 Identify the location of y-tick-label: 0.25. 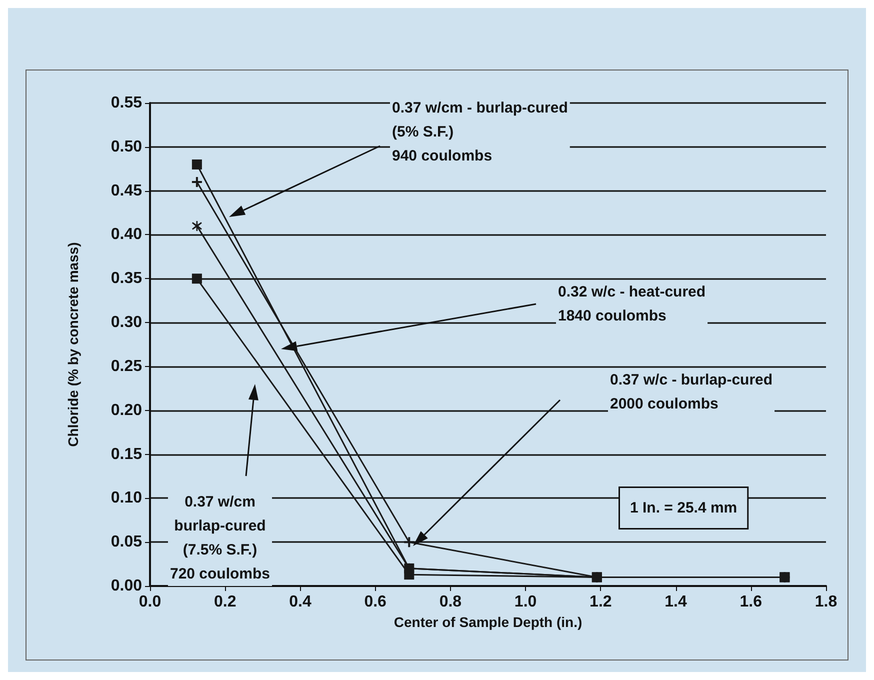
(126, 366).